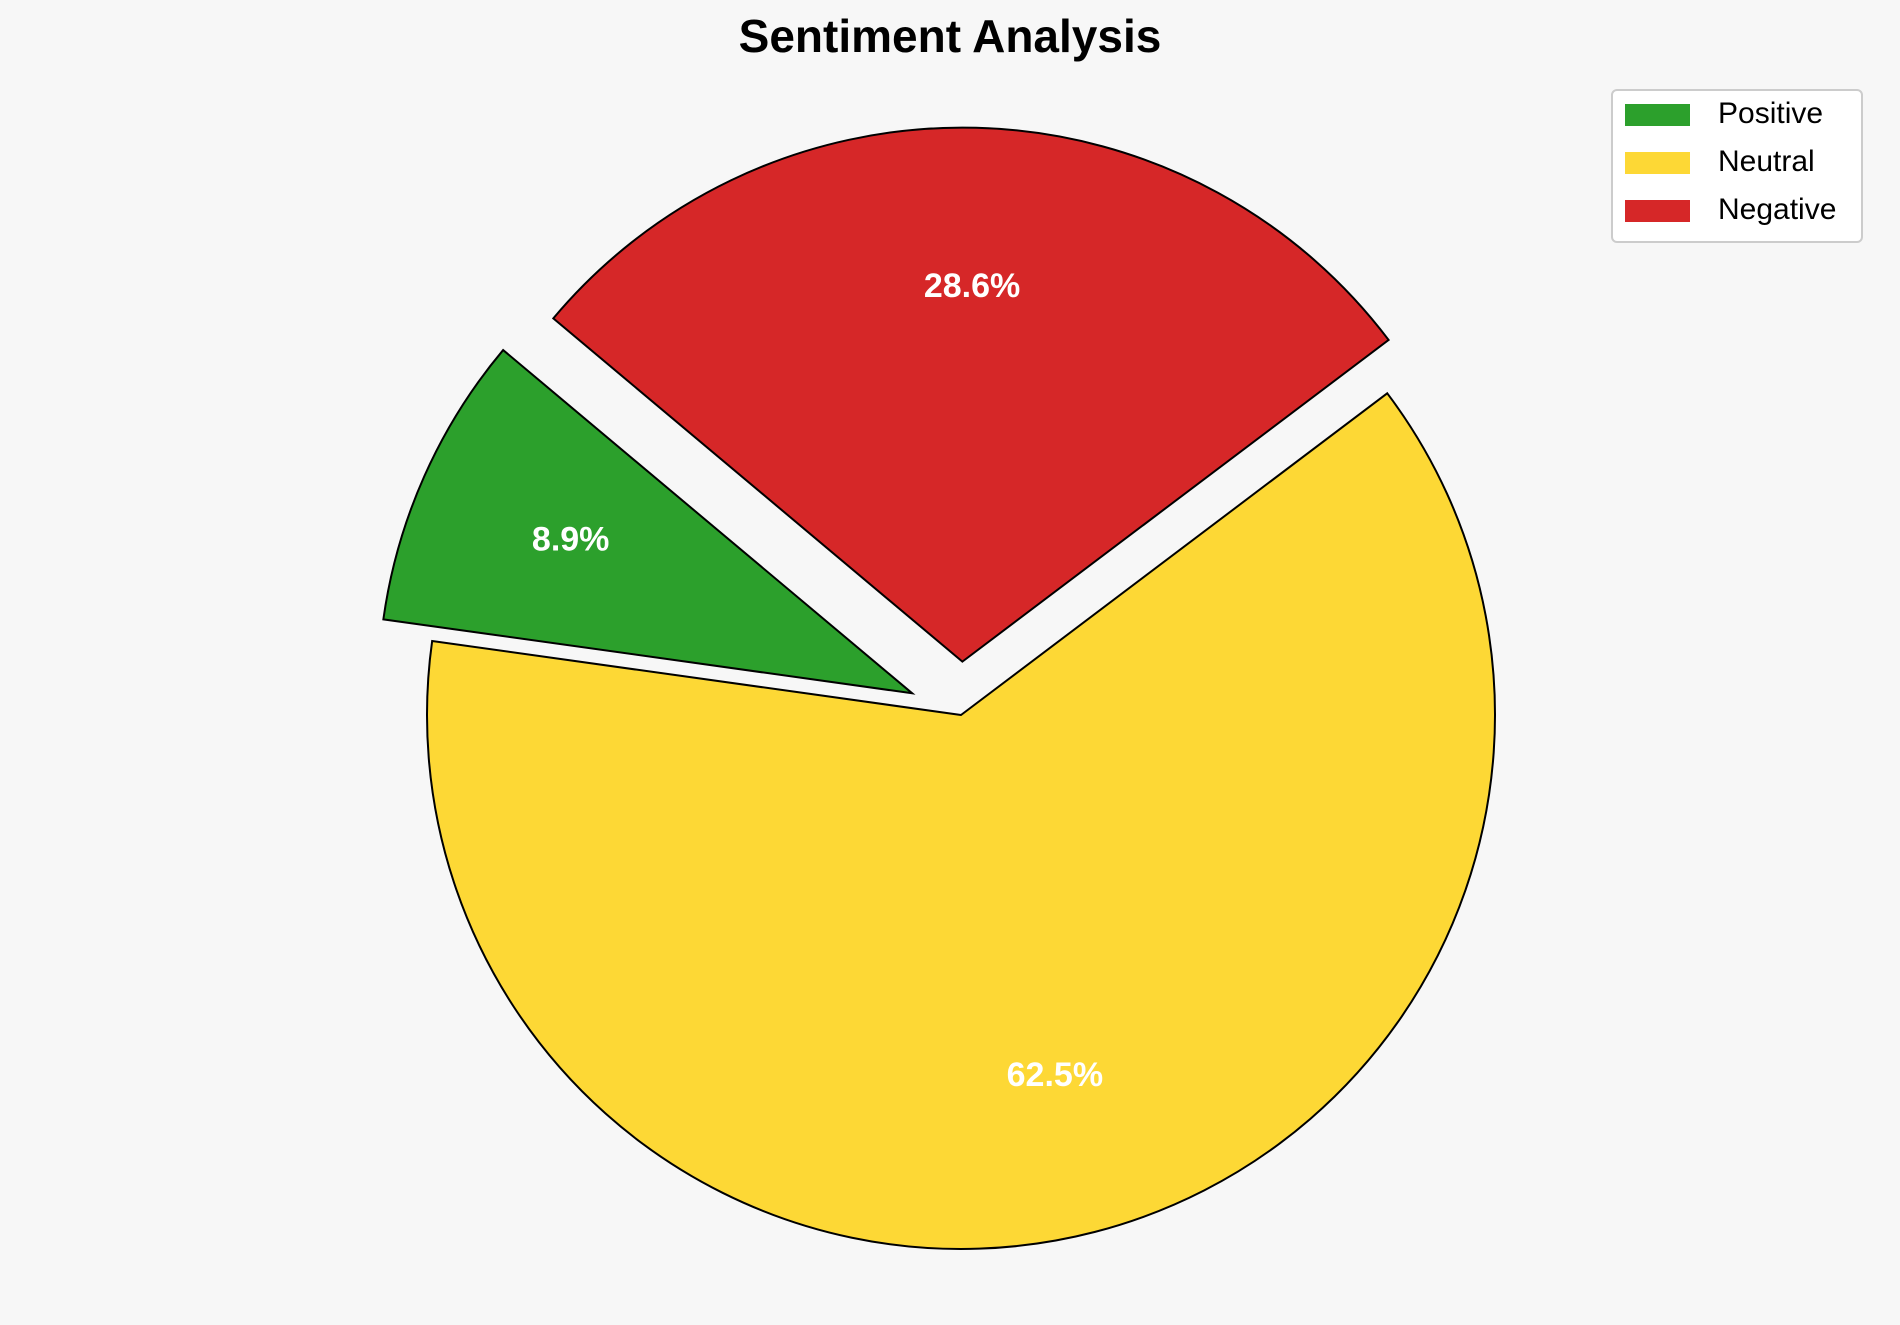  Describe the element at coordinates (1770, 113) in the screenshot. I see `legend-label: Positive` at that location.